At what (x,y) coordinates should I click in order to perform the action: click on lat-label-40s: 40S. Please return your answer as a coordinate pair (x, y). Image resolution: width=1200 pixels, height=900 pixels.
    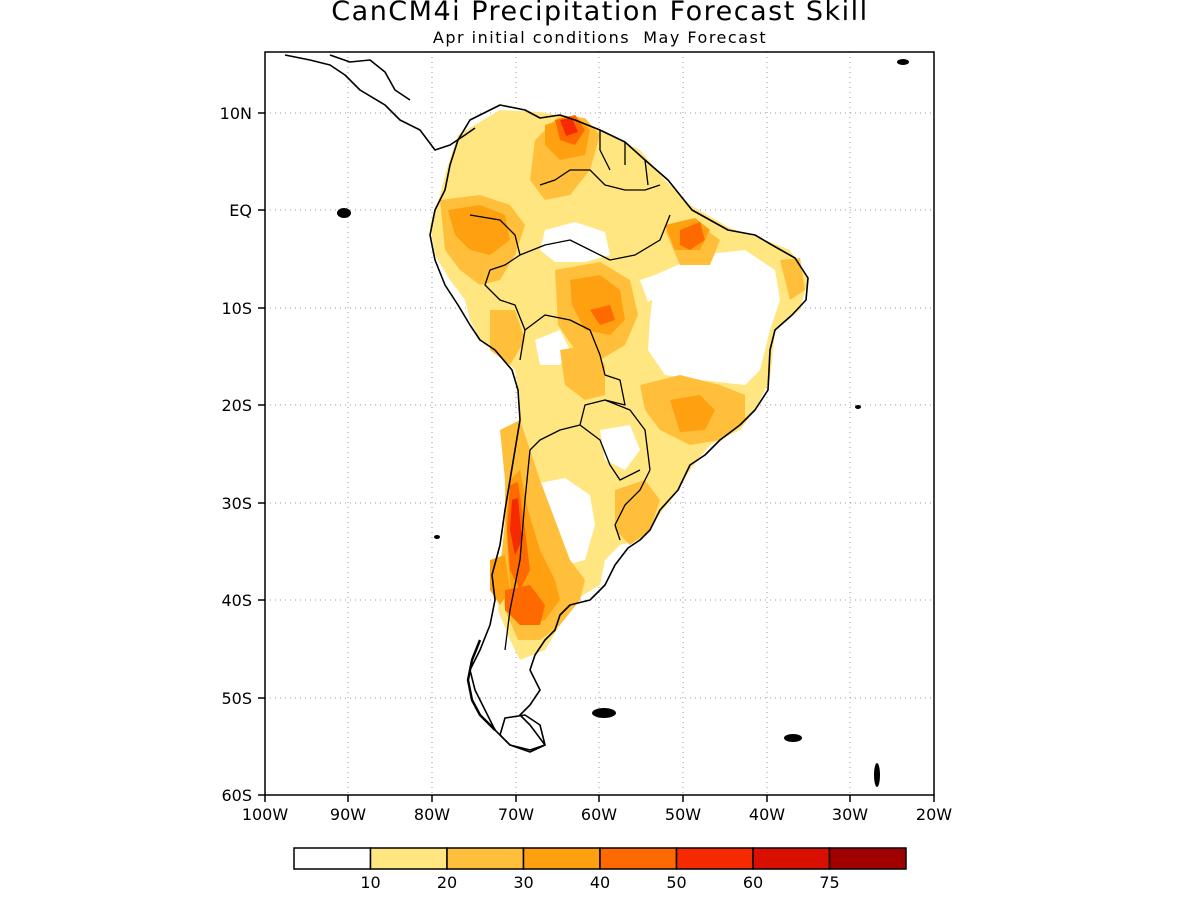
    Looking at the image, I should click on (236, 600).